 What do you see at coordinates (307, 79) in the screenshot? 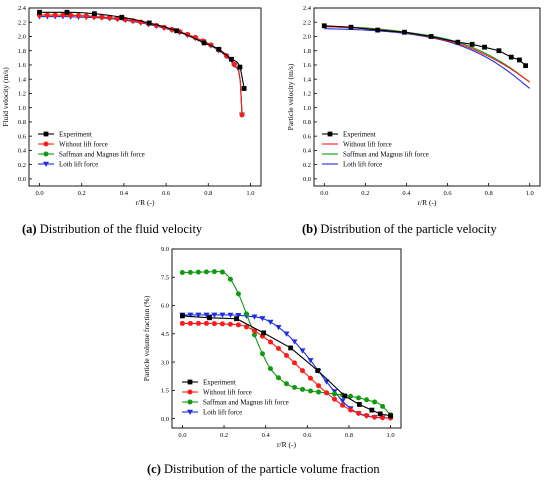
I see `y-tick-label: 1.4` at bounding box center [307, 79].